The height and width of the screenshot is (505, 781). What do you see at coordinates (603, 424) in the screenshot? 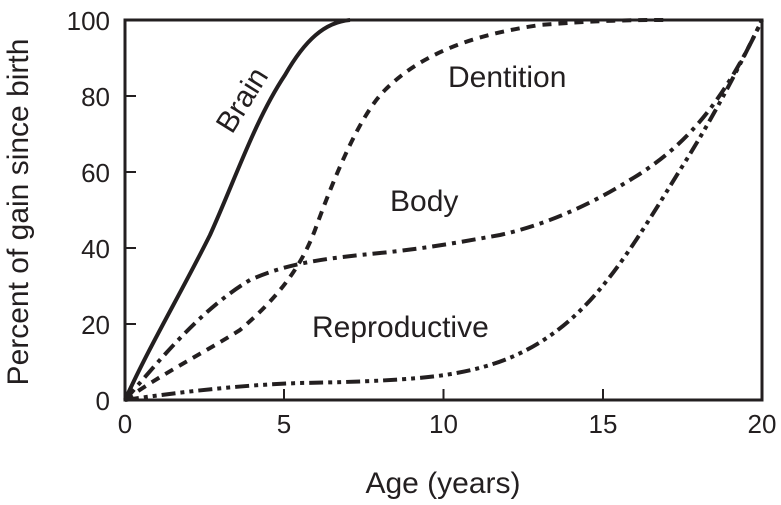
I see `x-tick-label: 15` at bounding box center [603, 424].